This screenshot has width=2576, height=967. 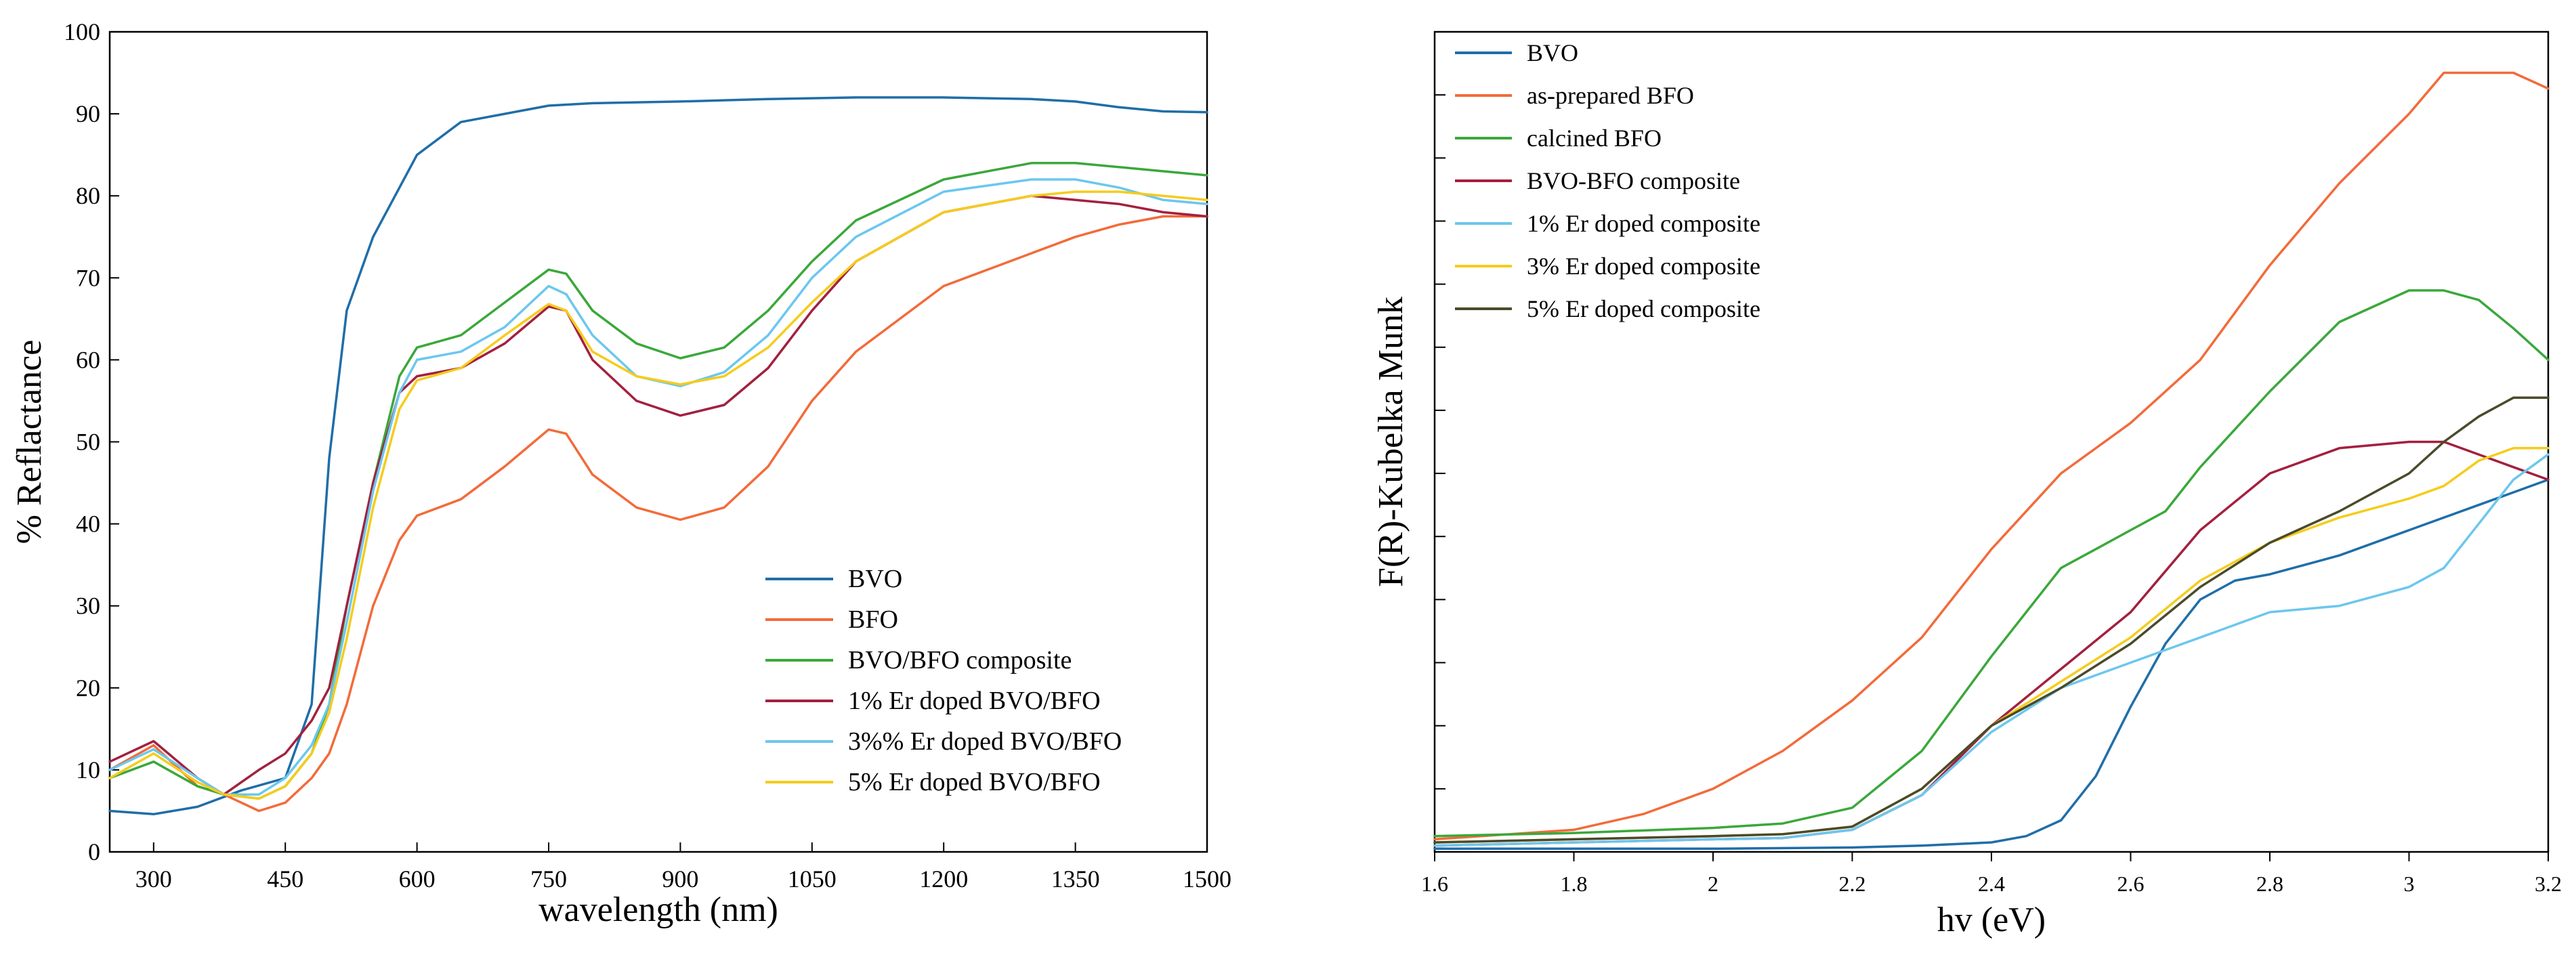 What do you see at coordinates (285, 879) in the screenshot?
I see `x-tick-label: 450` at bounding box center [285, 879].